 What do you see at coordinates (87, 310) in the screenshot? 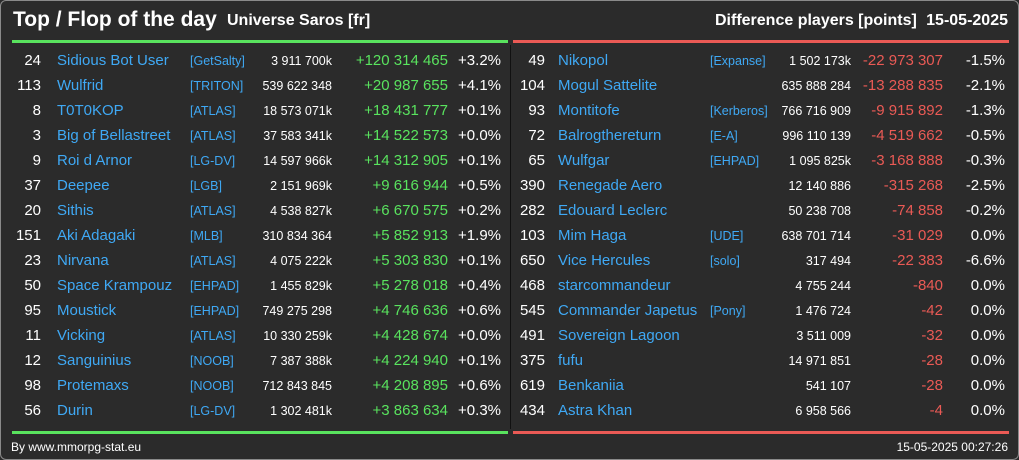
I see `player-name-link: Moustick` at bounding box center [87, 310].